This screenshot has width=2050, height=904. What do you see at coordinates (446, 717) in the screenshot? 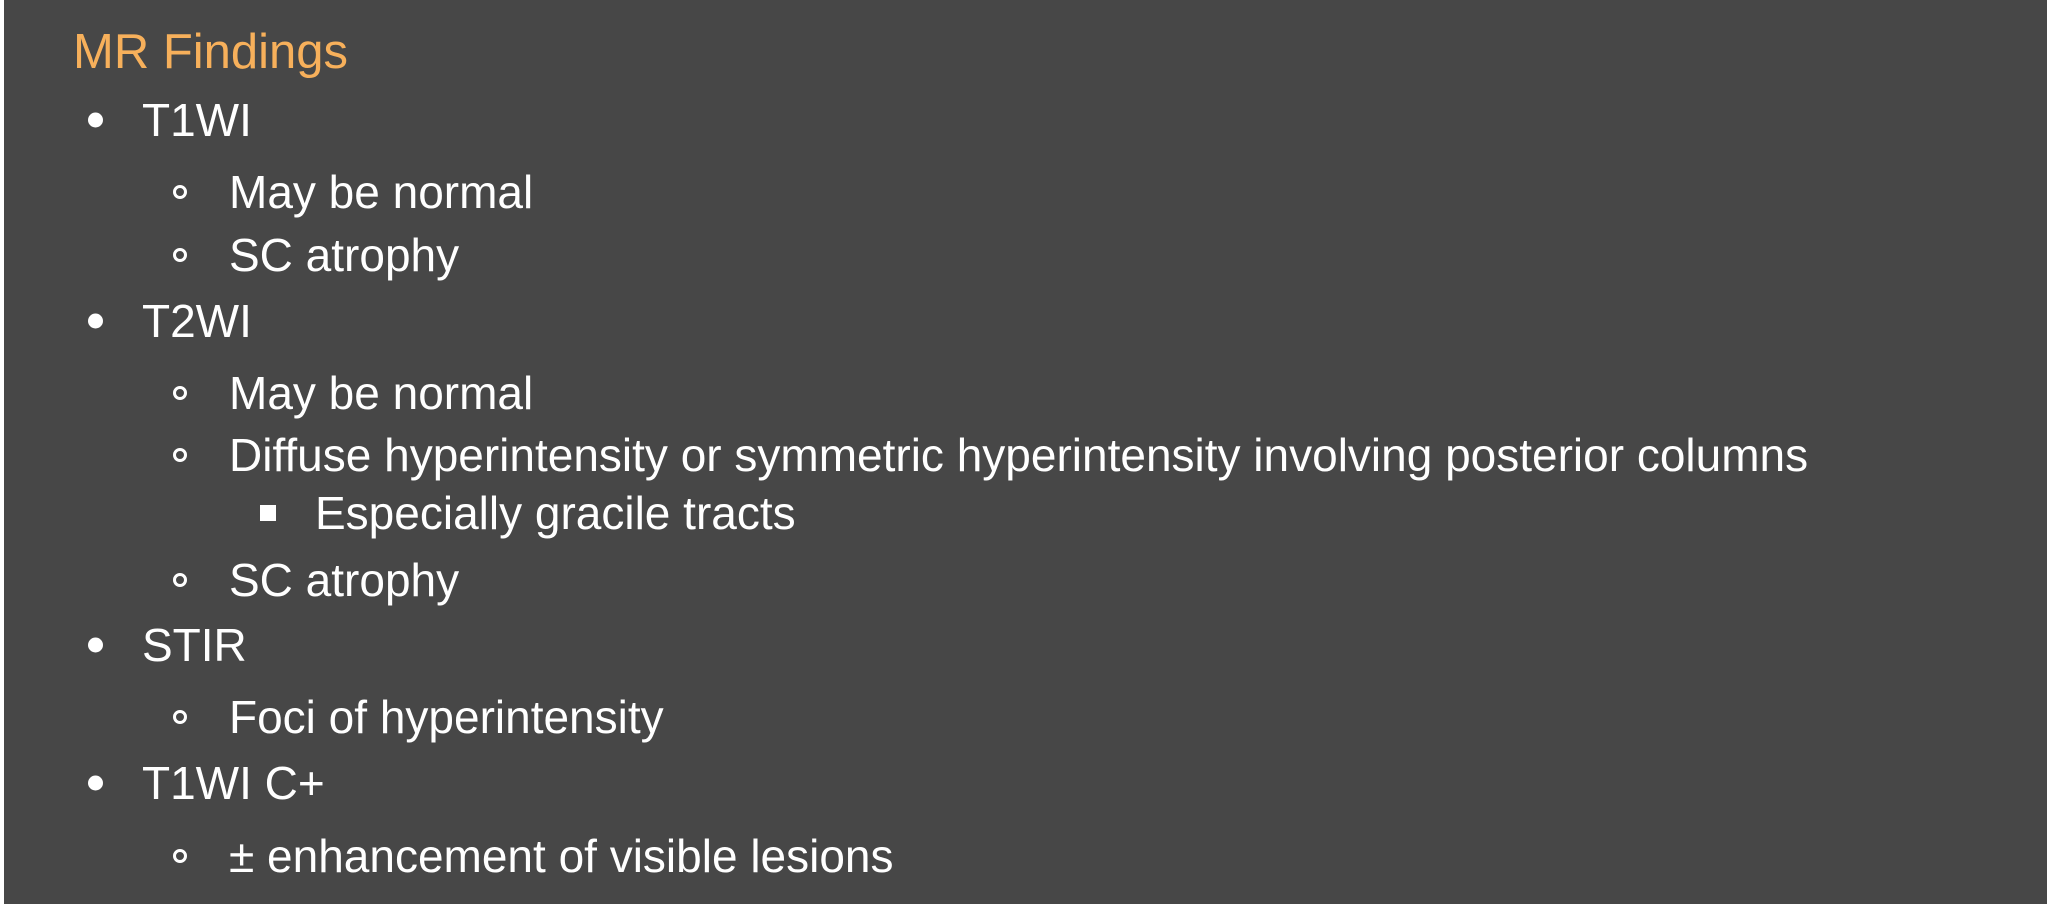
I see `sub-bullet-item-text: Foci of hyperintensity` at bounding box center [446, 717].